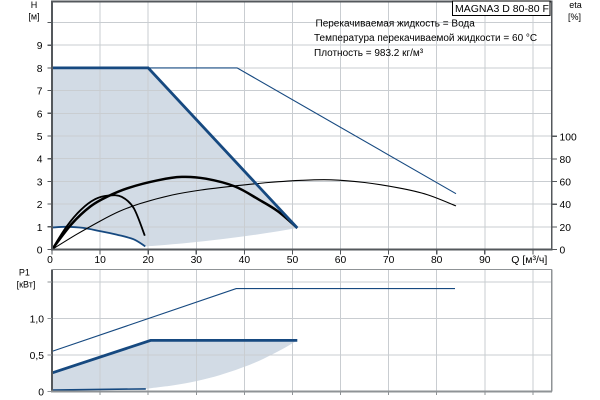 Image resolution: width=600 pixels, height=400 pixels. I want to click on svg-text: 90, so click(485, 260).